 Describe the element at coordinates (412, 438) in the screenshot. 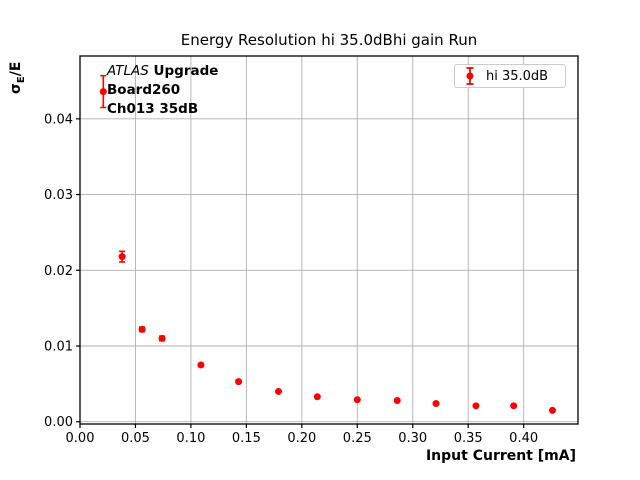

I see `x-tick-label: 0.30` at that location.